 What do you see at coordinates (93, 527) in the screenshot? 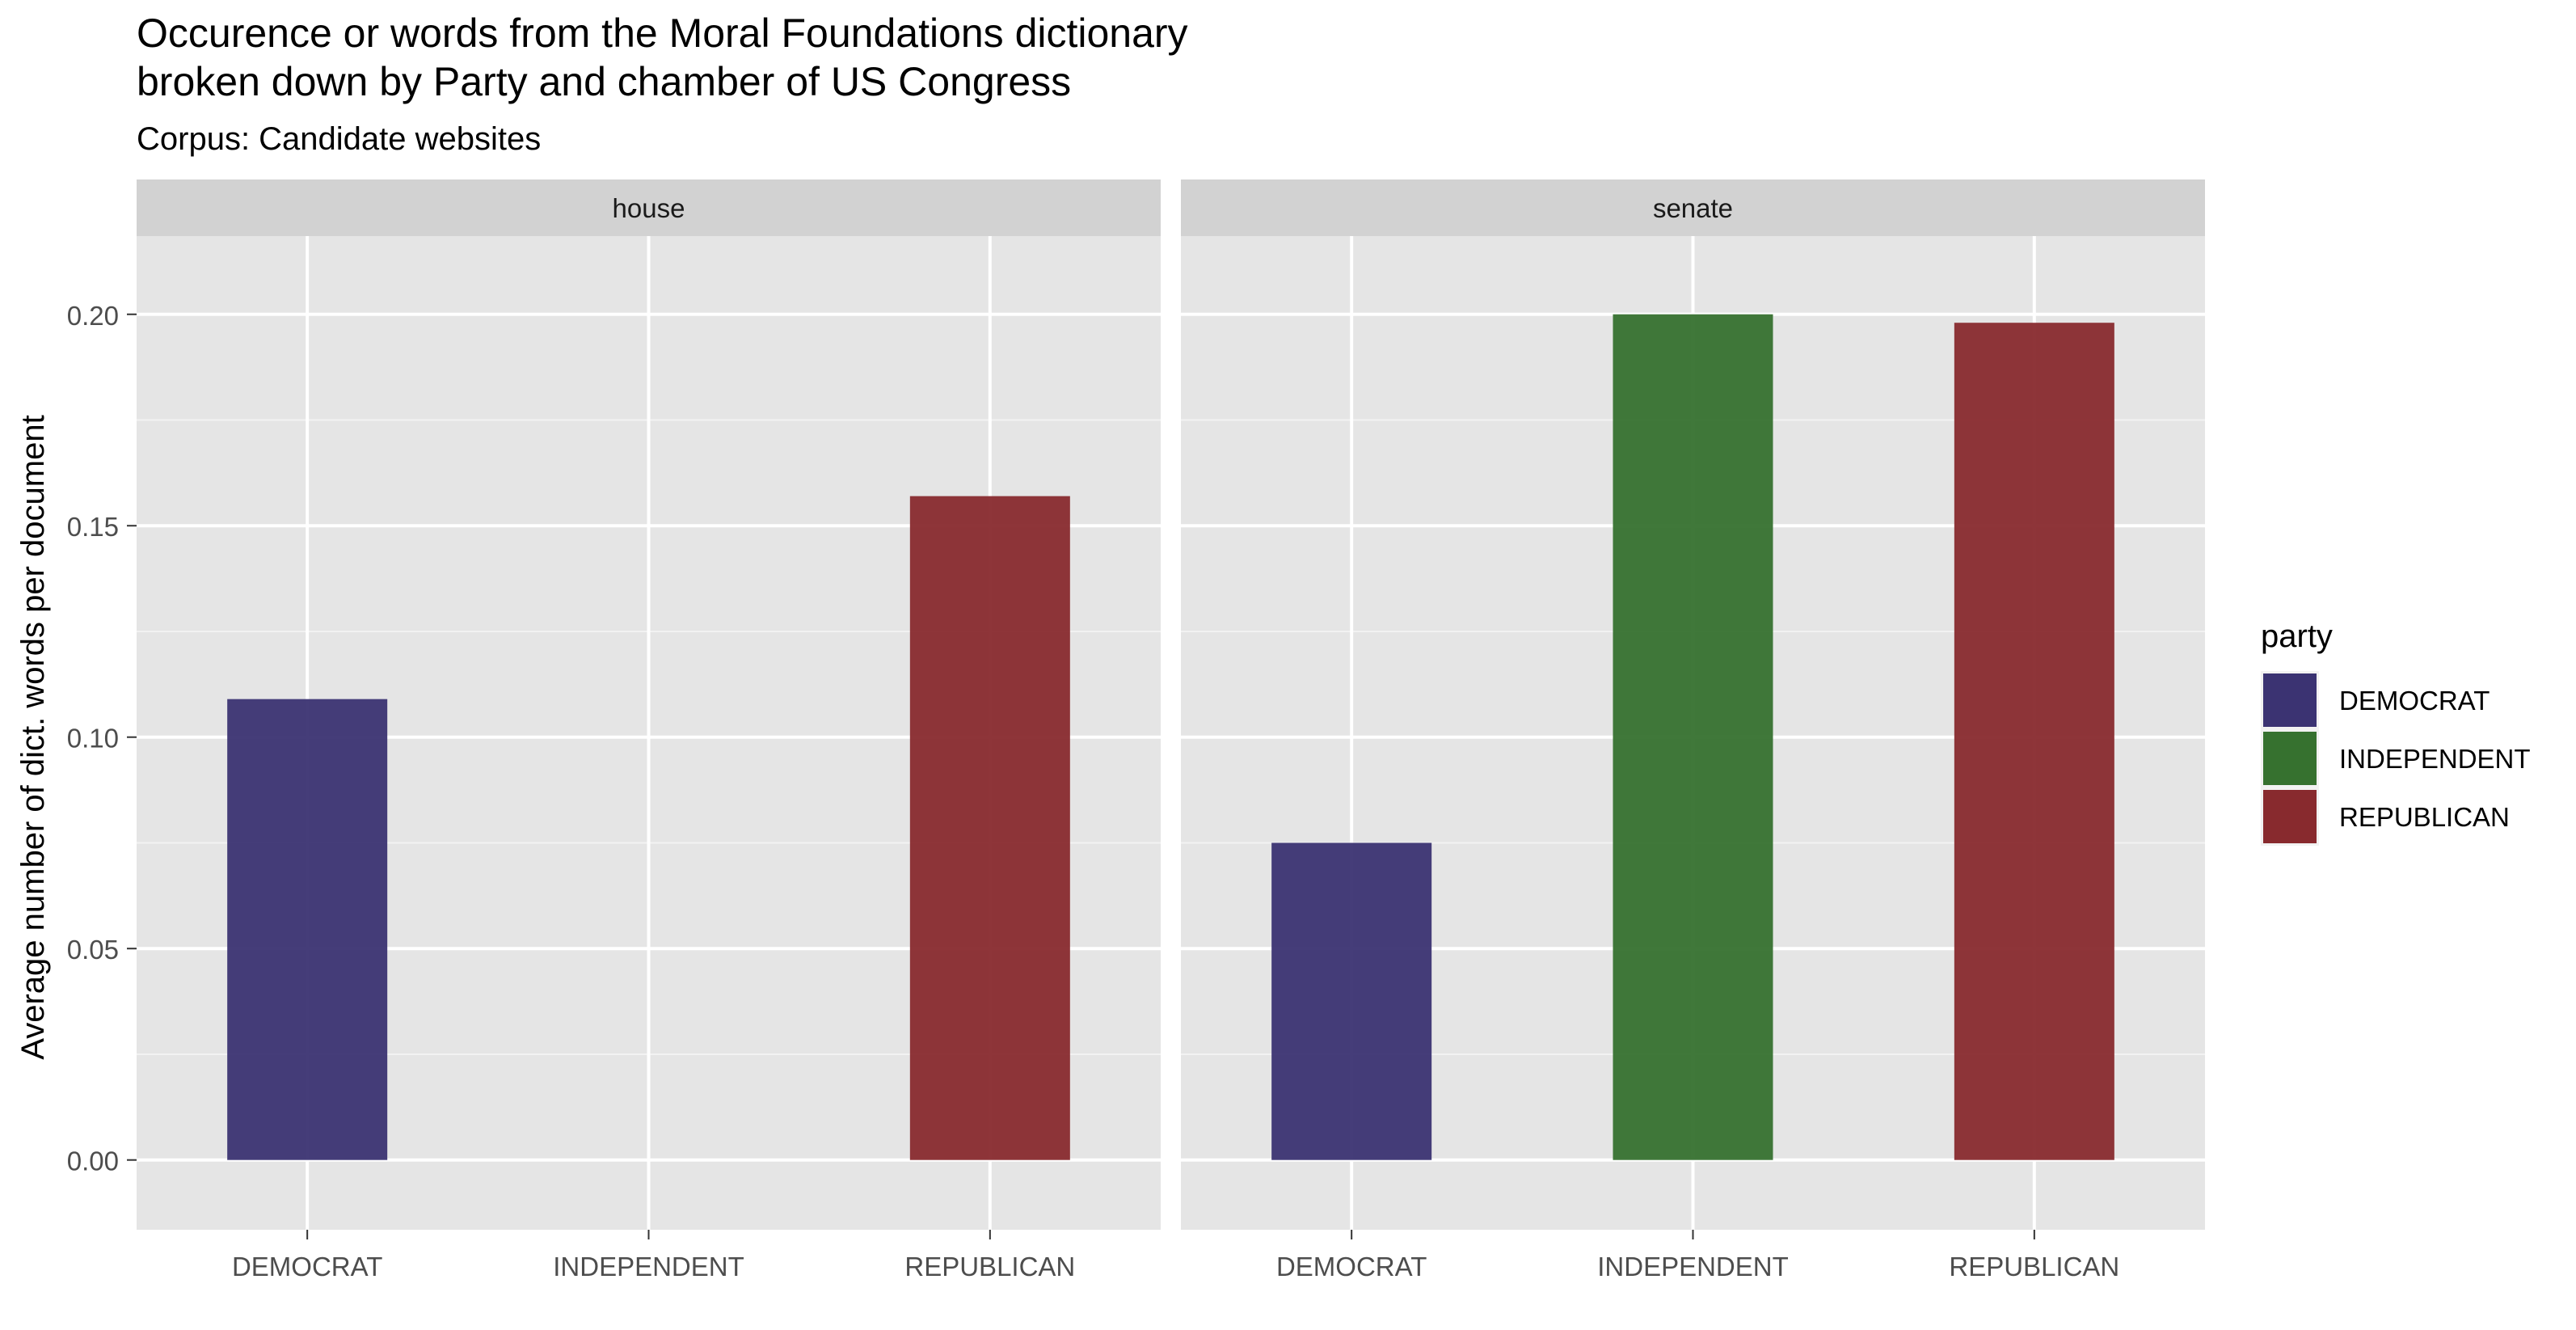
I see `y-tick-label: 0.15` at bounding box center [93, 527].